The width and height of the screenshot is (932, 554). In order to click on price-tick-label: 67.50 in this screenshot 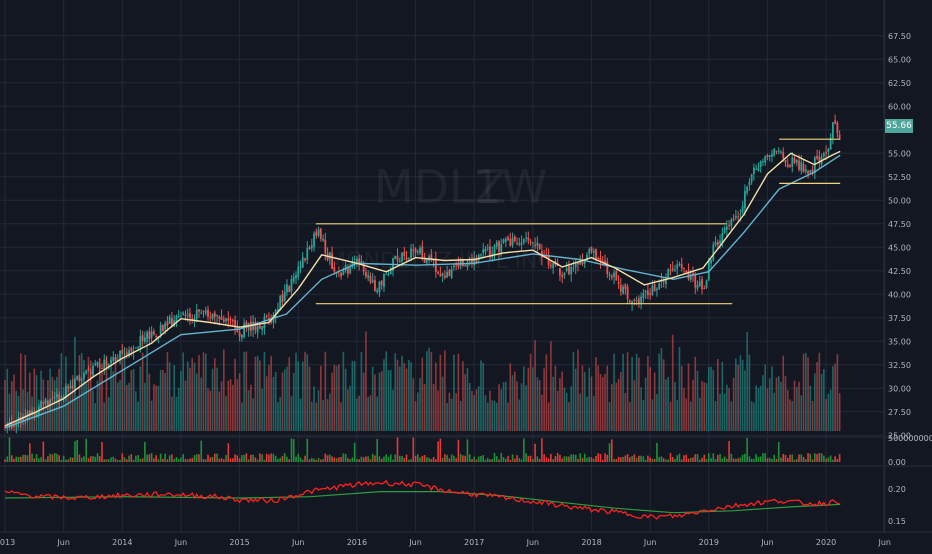, I will do `click(899, 36)`.